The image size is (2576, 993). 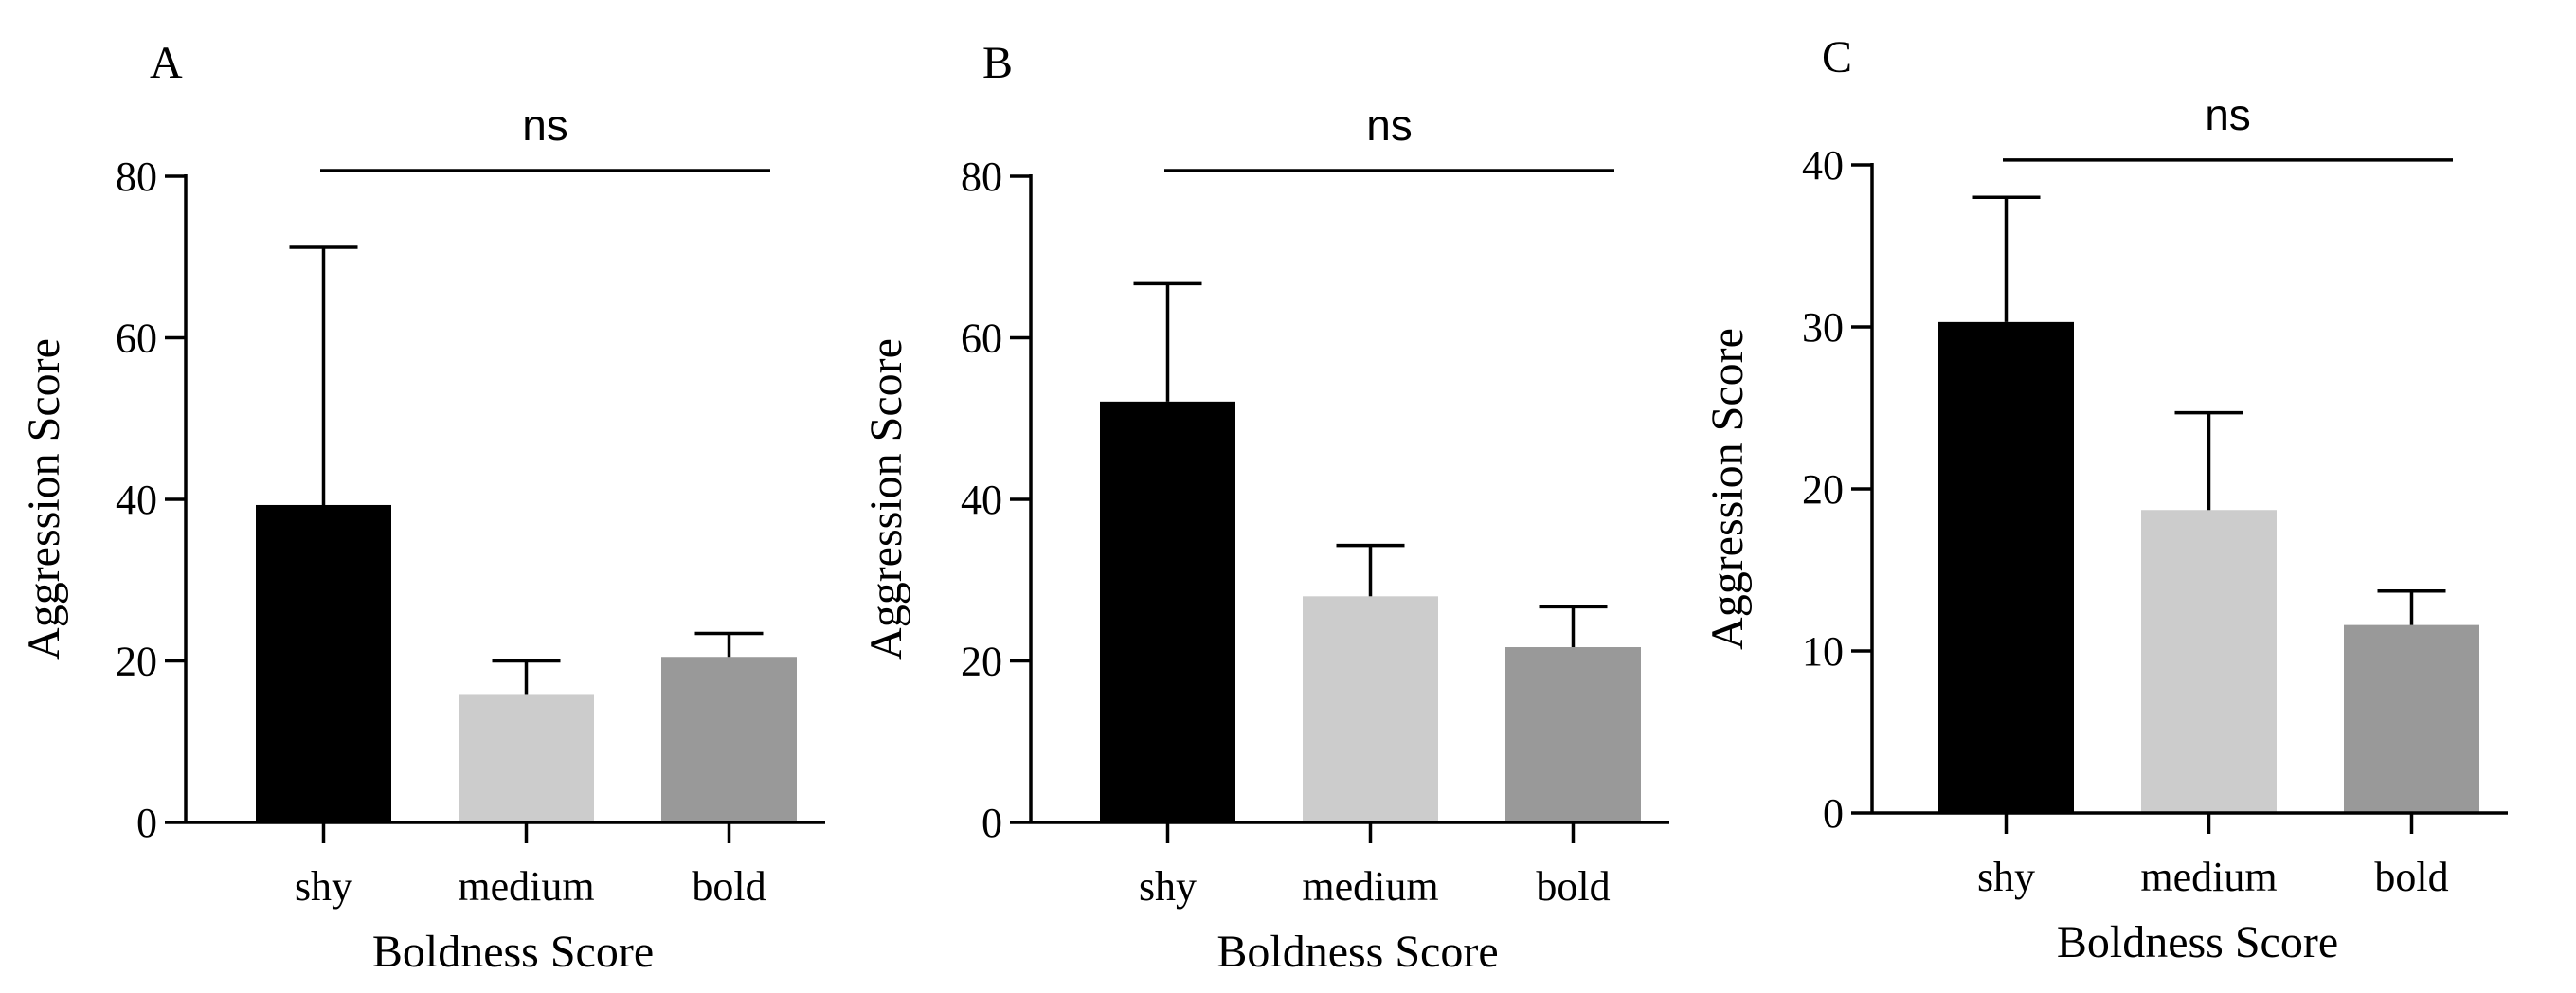 I want to click on y-tick-label: 30, so click(x=1823, y=327).